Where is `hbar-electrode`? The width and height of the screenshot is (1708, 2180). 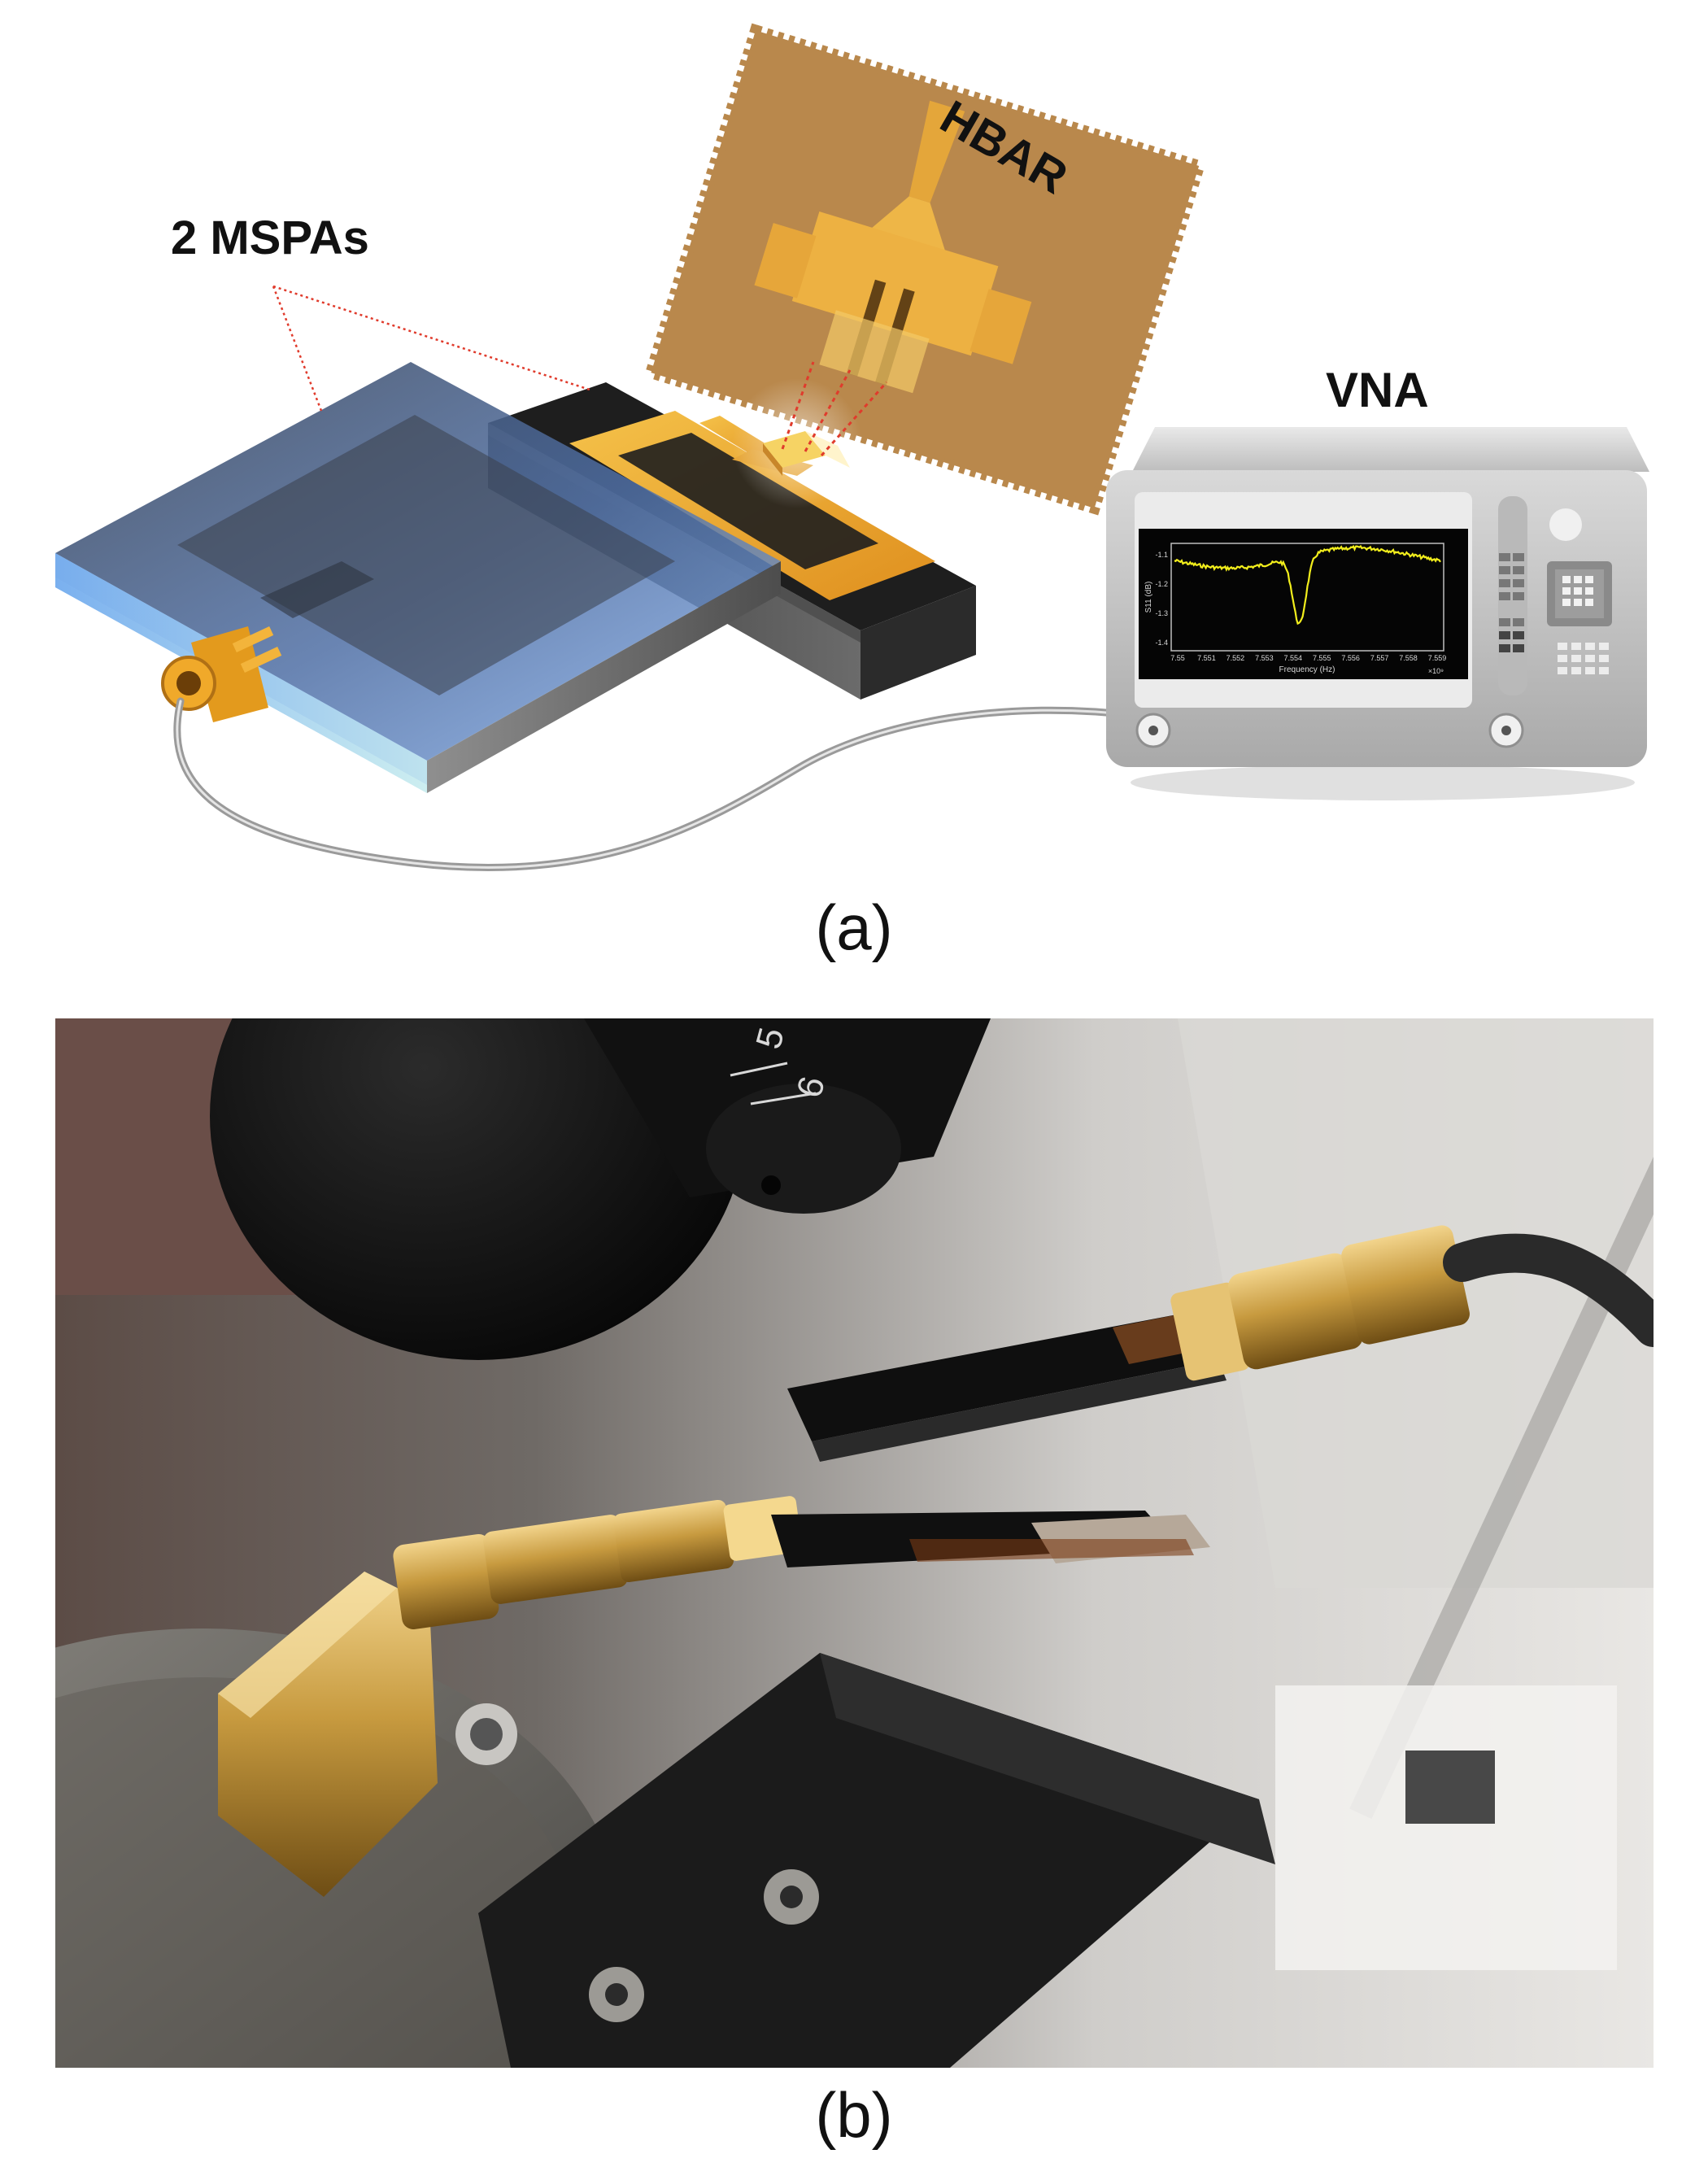
hbar-electrode is located at coordinates (893, 247).